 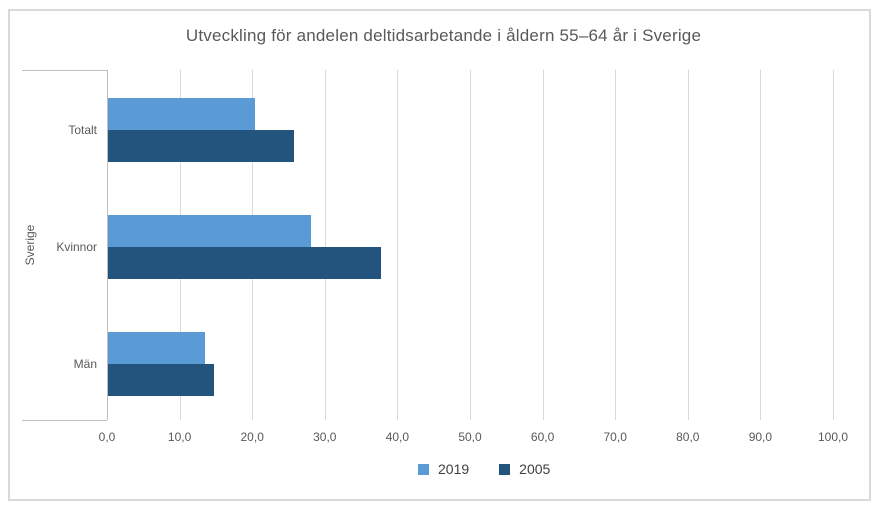 What do you see at coordinates (107, 437) in the screenshot?
I see `x-tick-label: 0,0` at bounding box center [107, 437].